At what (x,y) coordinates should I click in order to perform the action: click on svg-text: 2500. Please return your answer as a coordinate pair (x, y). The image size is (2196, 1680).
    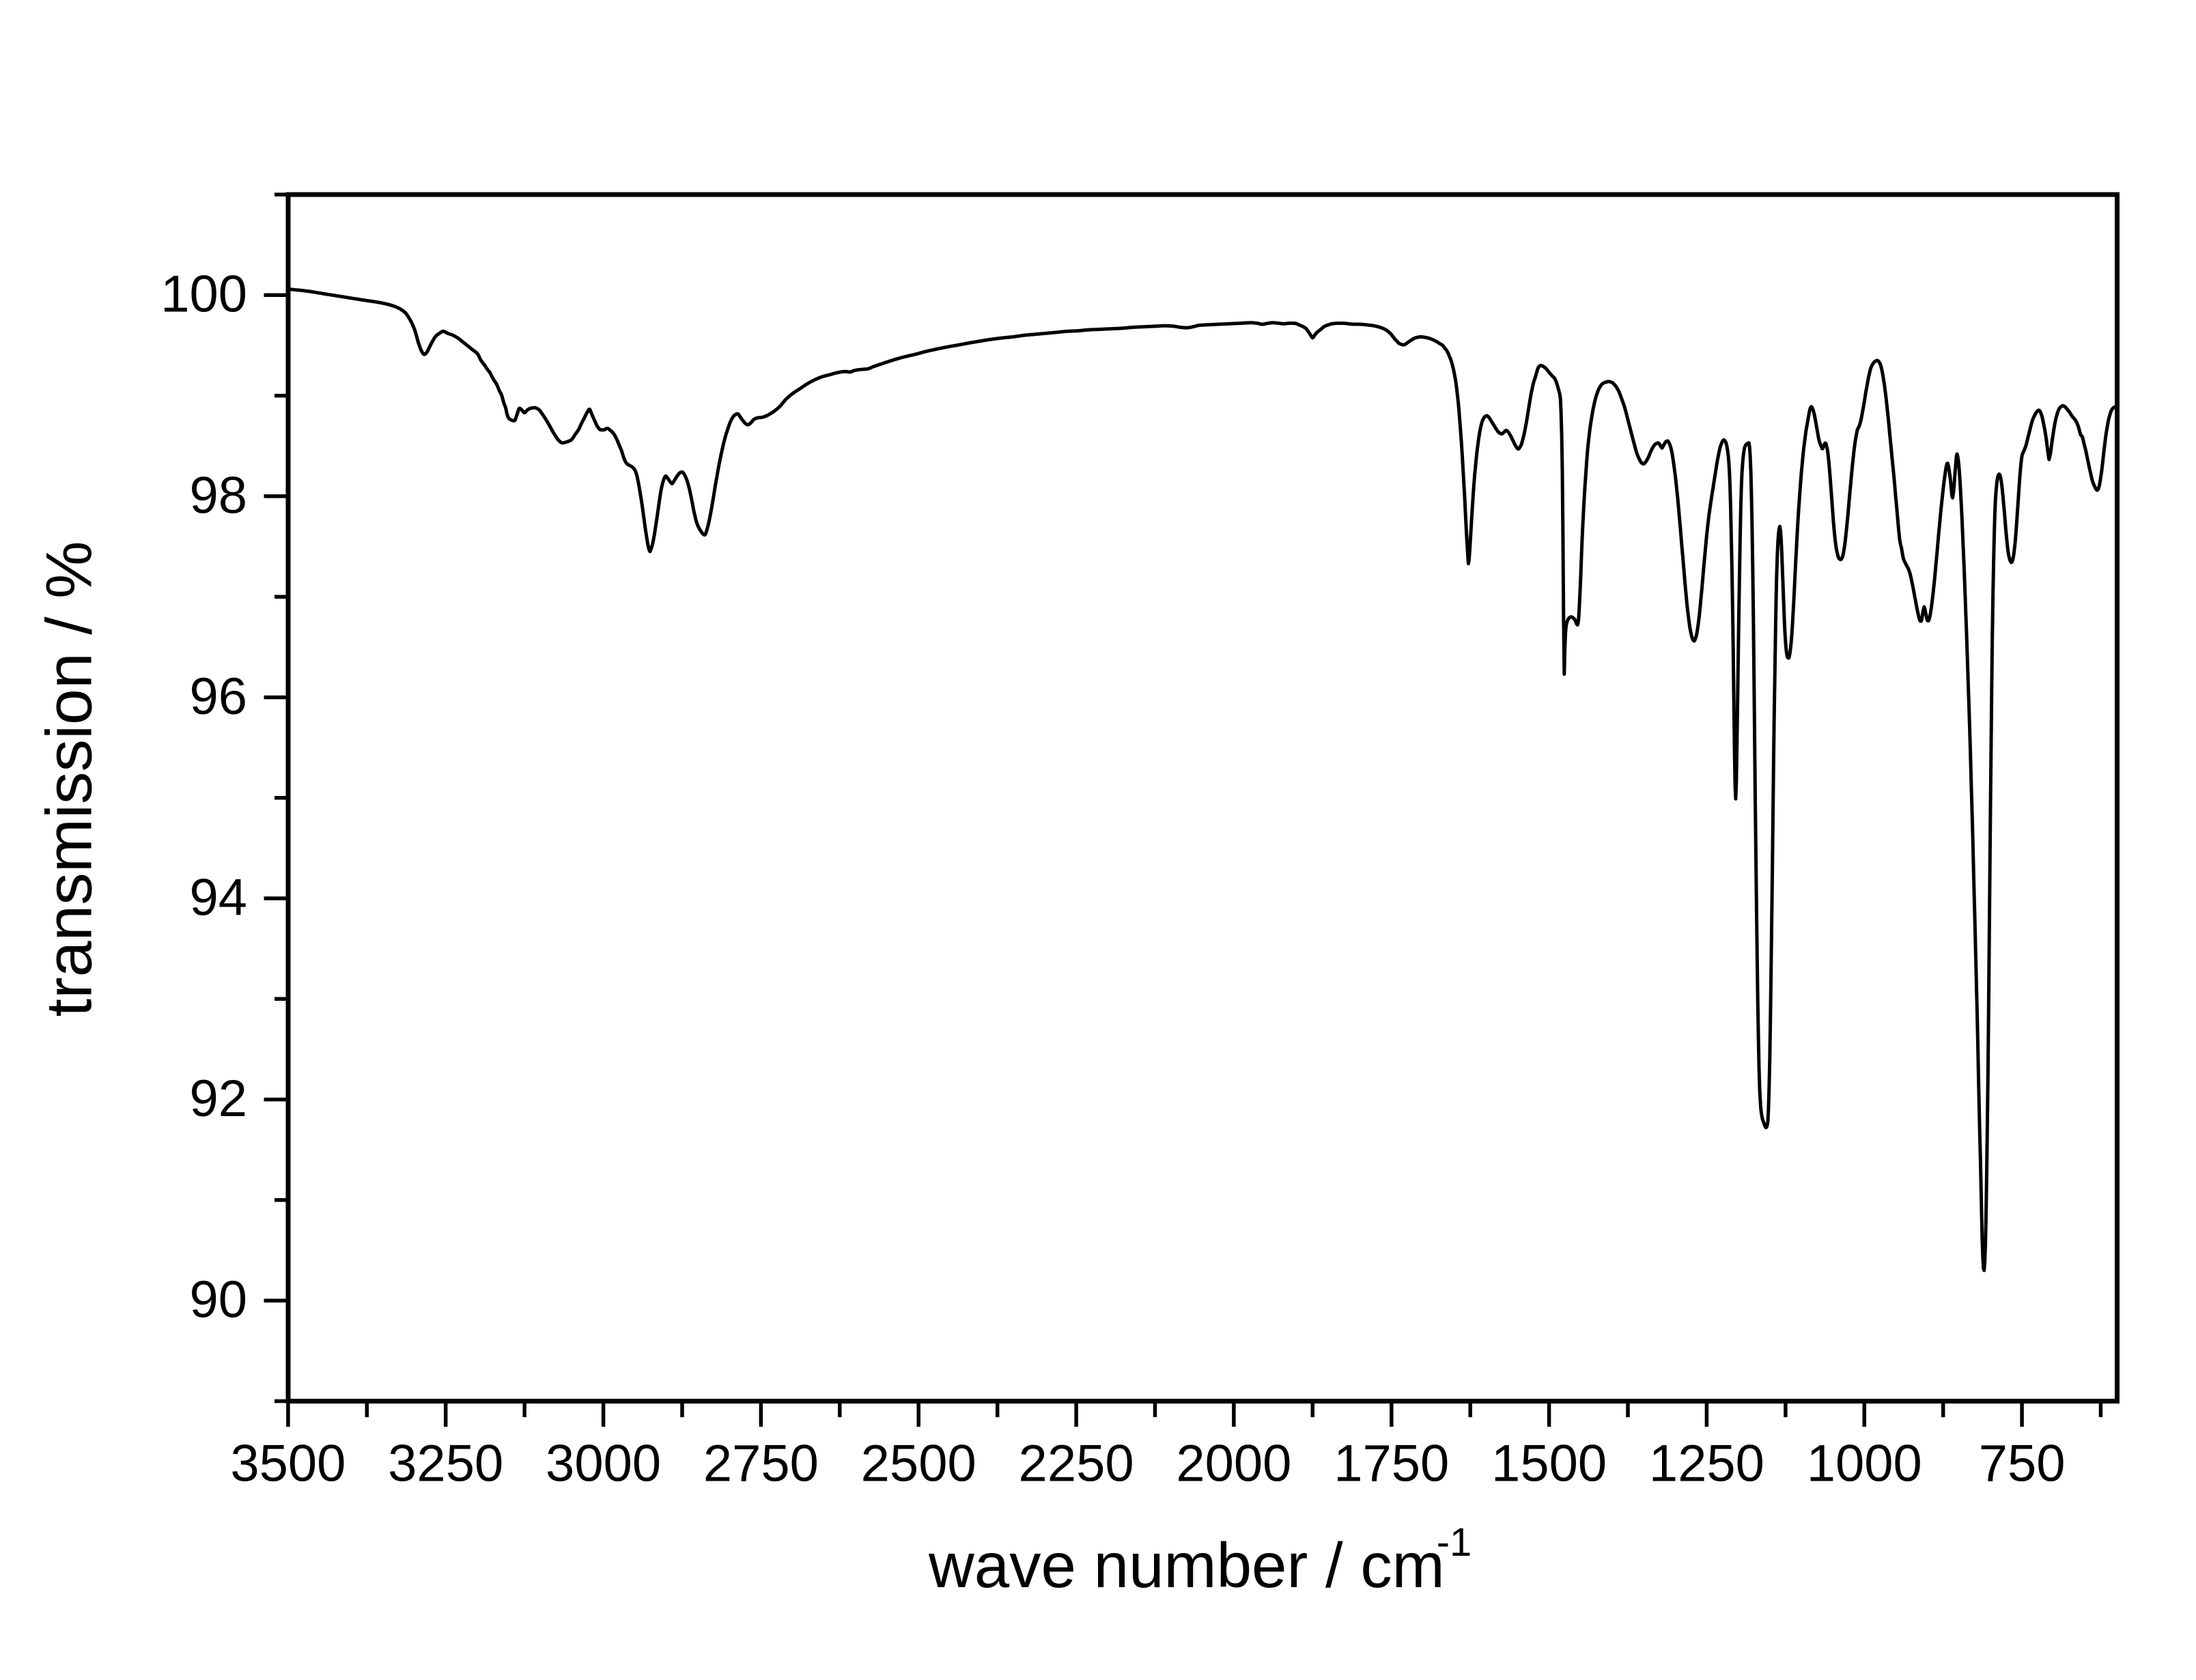
    Looking at the image, I should click on (919, 1464).